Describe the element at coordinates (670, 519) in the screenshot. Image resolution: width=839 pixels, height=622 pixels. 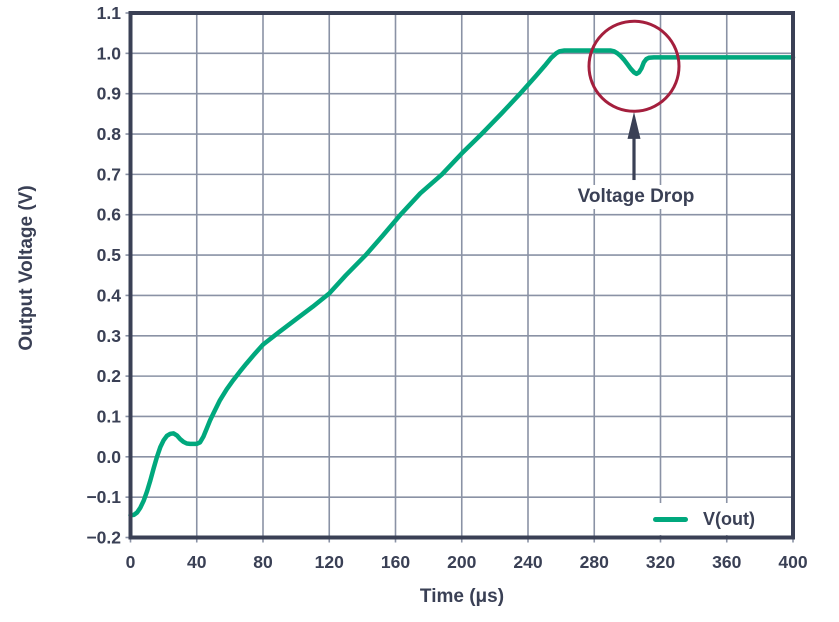
I see `legend-line-swatch` at that location.